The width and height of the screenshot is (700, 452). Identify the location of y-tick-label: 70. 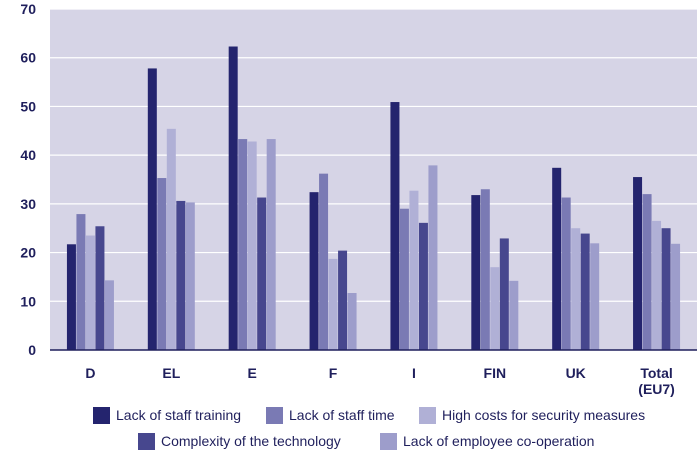
(28, 9).